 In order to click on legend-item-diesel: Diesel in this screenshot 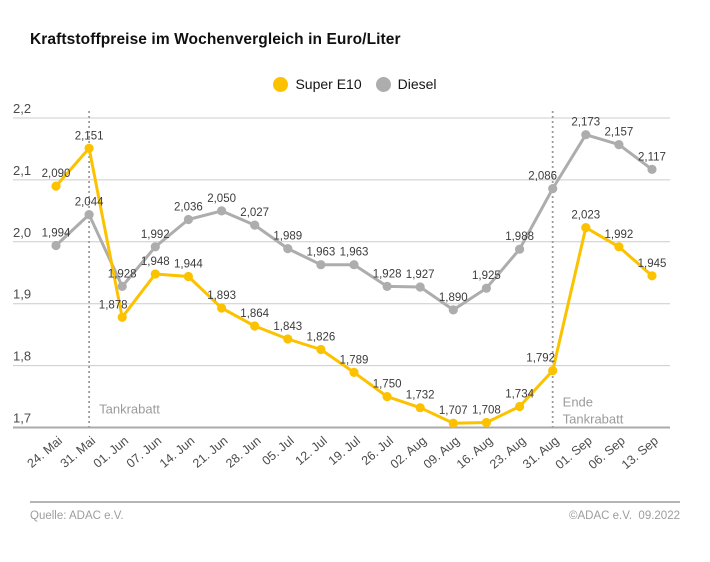, I will do `click(406, 84)`.